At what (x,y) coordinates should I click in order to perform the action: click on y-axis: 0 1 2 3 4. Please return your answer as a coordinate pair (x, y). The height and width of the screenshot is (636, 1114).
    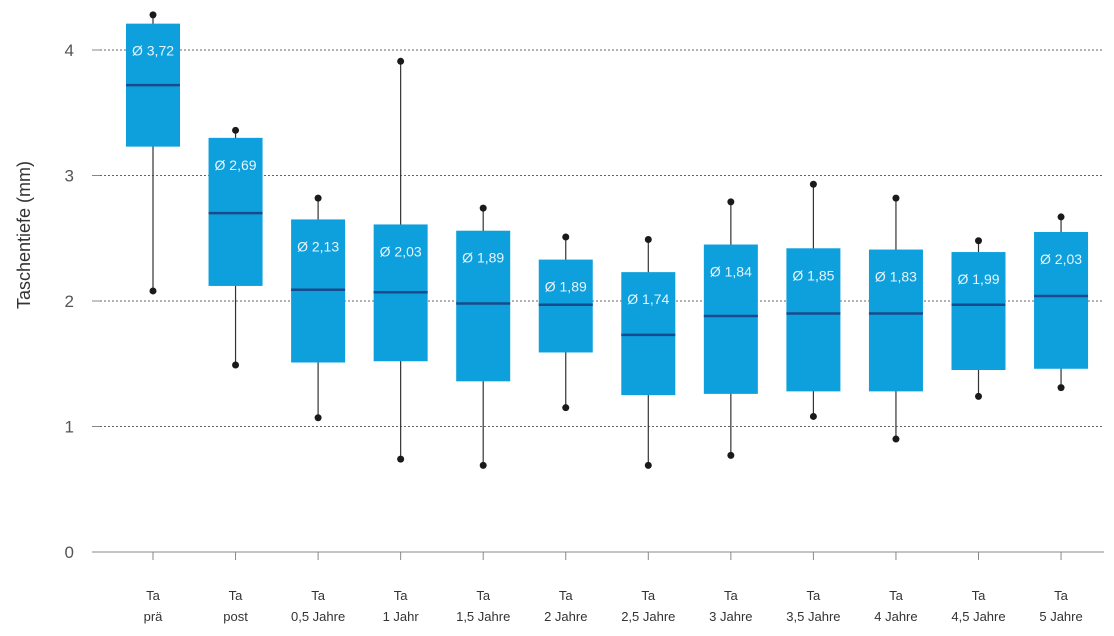
    Looking at the image, I should click on (82, 301).